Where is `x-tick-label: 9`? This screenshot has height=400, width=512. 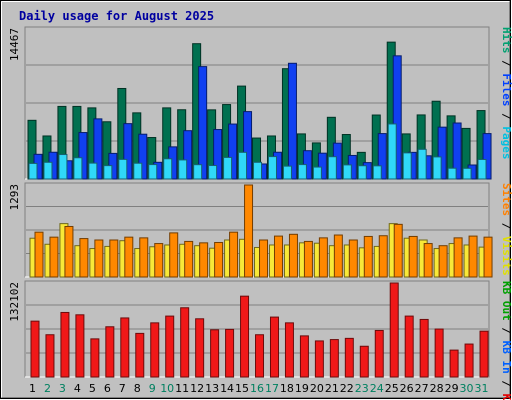 x-tick-label: 9 is located at coordinates (152, 388).